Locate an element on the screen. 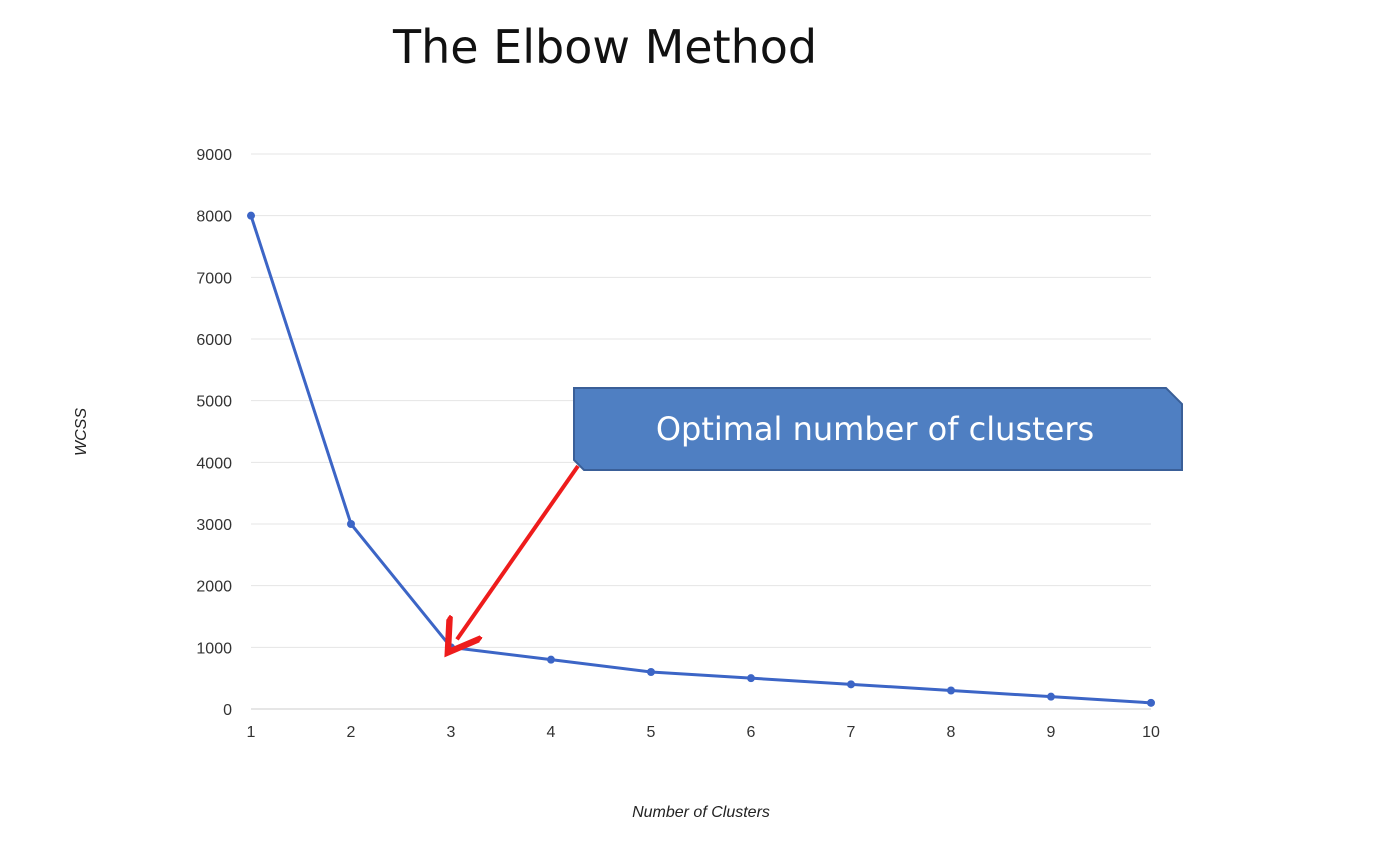 This screenshot has height=847, width=1390. callout-box is located at coordinates (878, 429).